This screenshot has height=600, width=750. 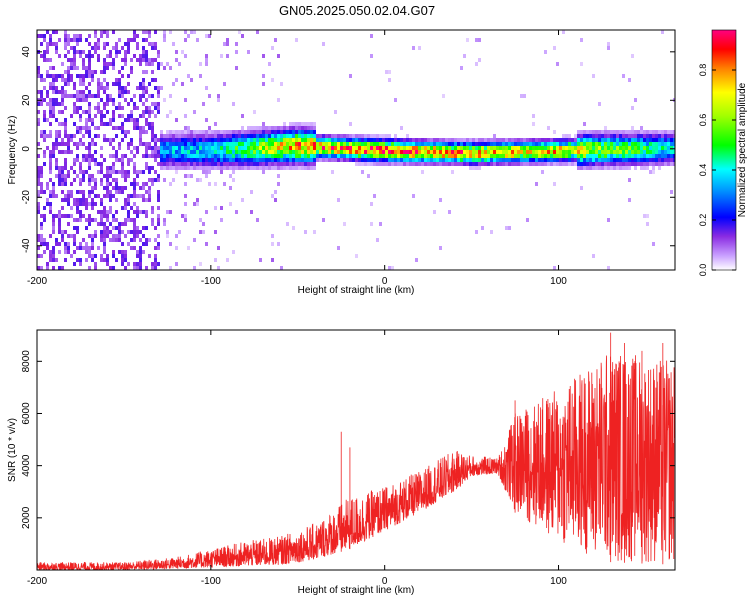 What do you see at coordinates (703, 270) in the screenshot?
I see `colorbar-tick-label: 0.0` at bounding box center [703, 270].